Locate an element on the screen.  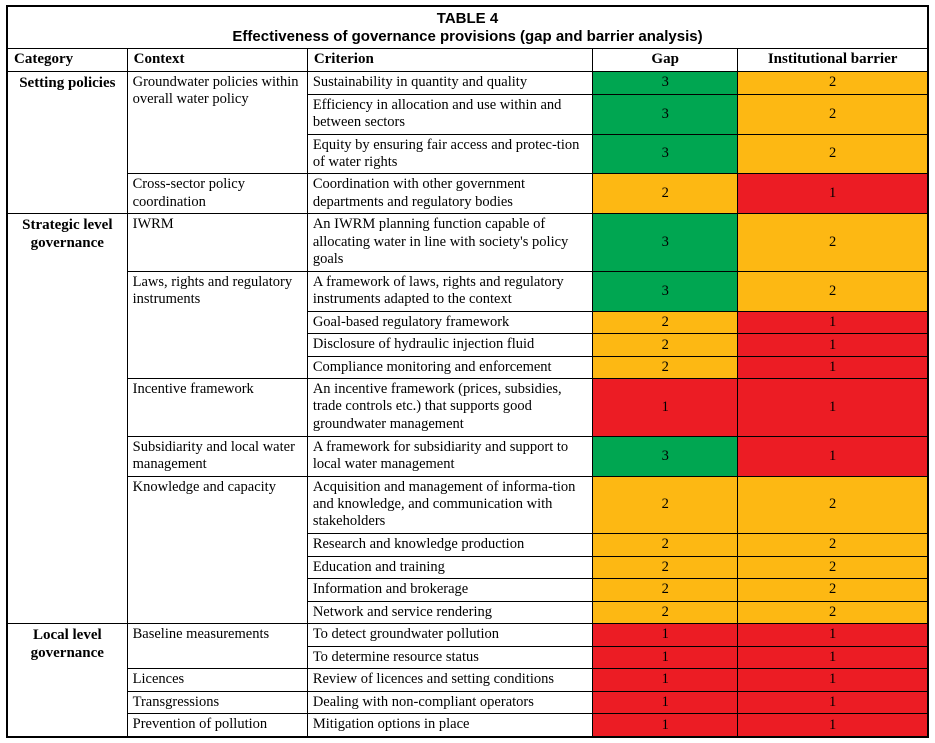
col-header-category: Category is located at coordinates (67, 60).